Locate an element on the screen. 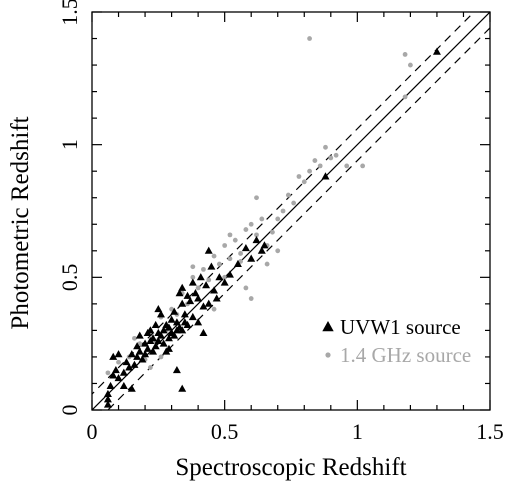 The image size is (520, 495). x-tick-labels: 0 0.5 1 1.5 is located at coordinates (295, 431).